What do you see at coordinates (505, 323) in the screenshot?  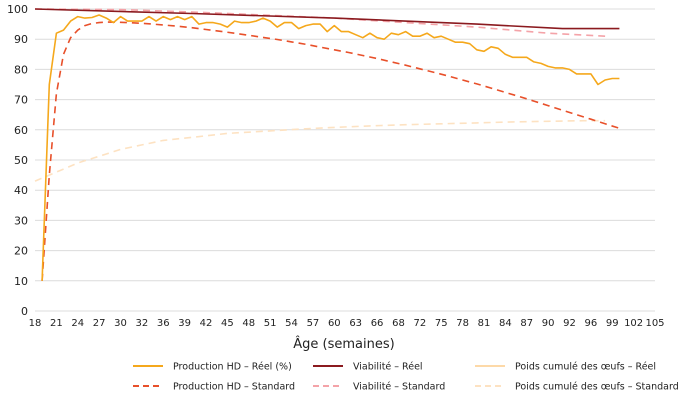 I see `x-tick-label: 84` at bounding box center [505, 323].